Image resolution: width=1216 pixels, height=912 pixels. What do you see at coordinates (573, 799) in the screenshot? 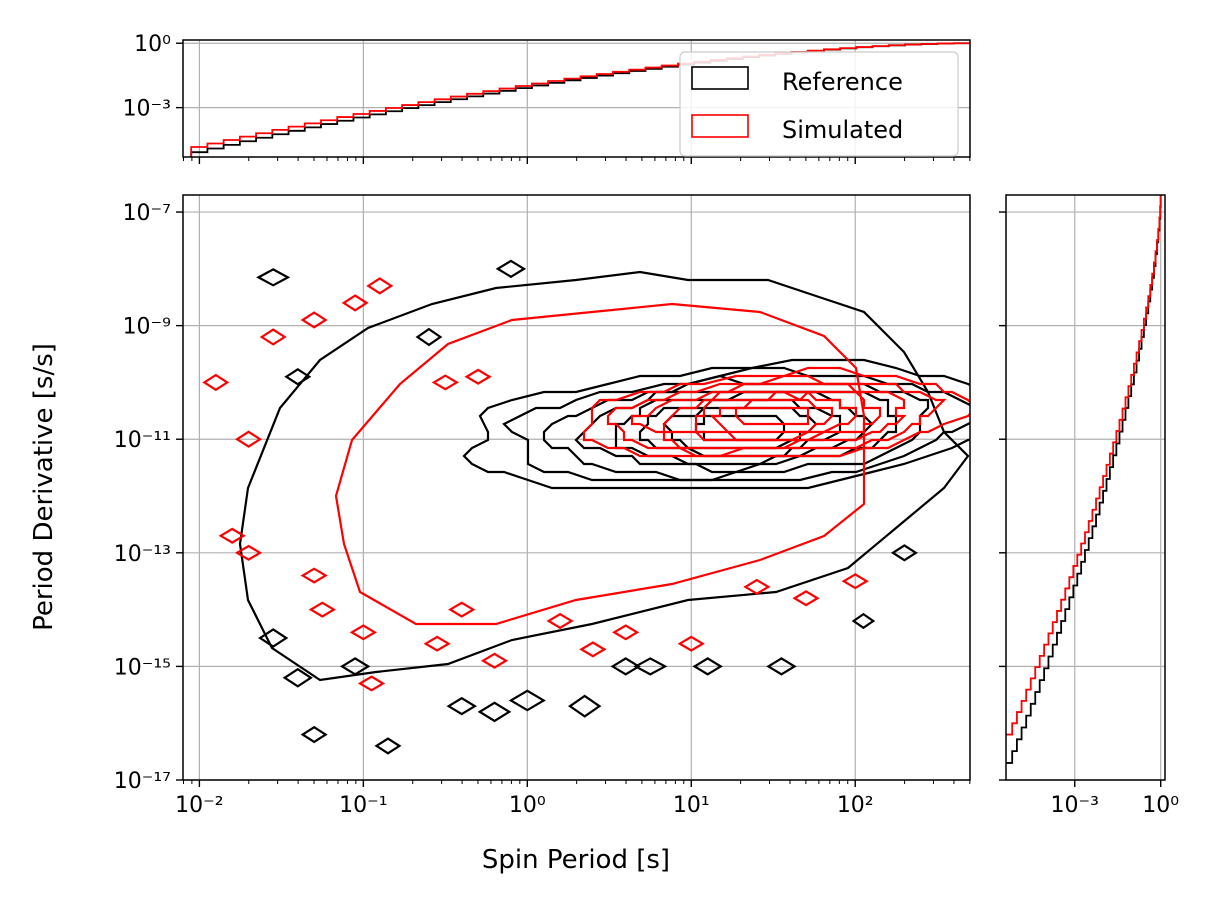
I see `main-x-ticks: 10⁻² 10⁻¹ 10⁰ 10¹ 10²` at bounding box center [573, 799].